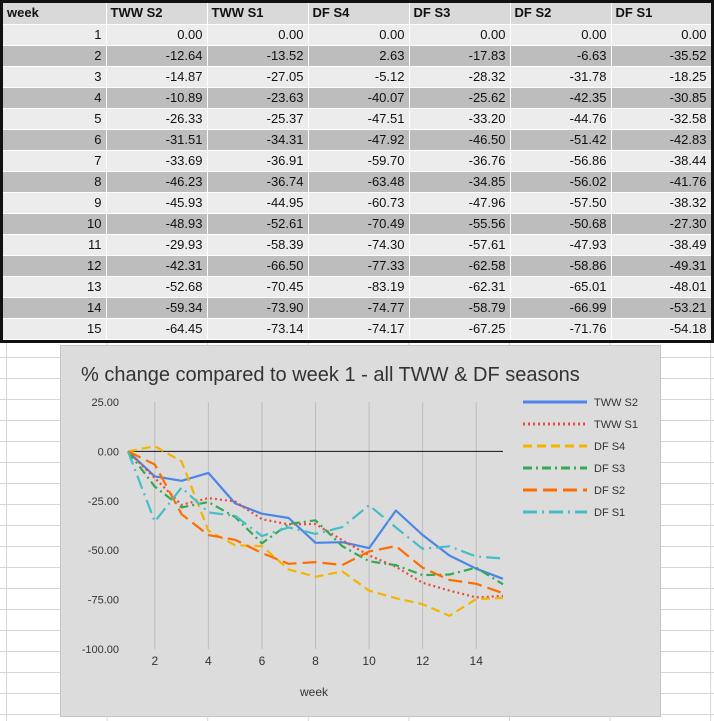 The image size is (714, 721). What do you see at coordinates (460, 308) in the screenshot?
I see `table-cell: -58.79` at bounding box center [460, 308].